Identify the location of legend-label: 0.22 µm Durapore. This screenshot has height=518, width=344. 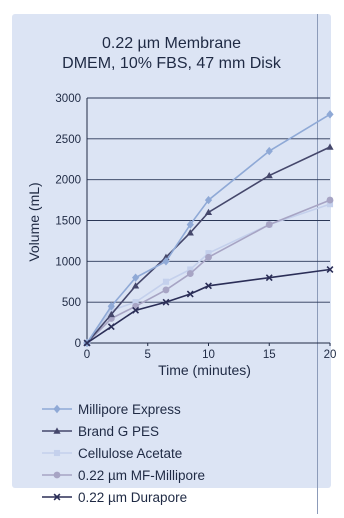
(133, 497).